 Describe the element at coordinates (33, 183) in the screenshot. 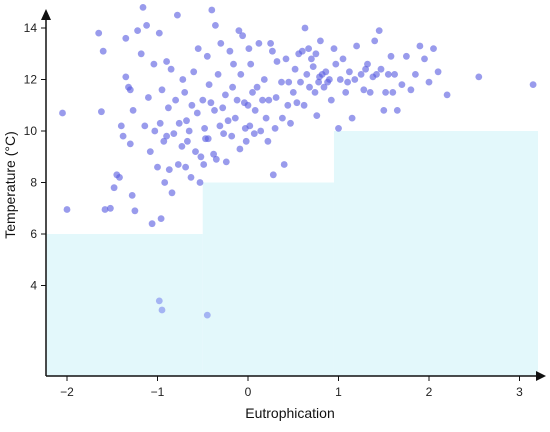

I see `y-tick-label: 8` at that location.